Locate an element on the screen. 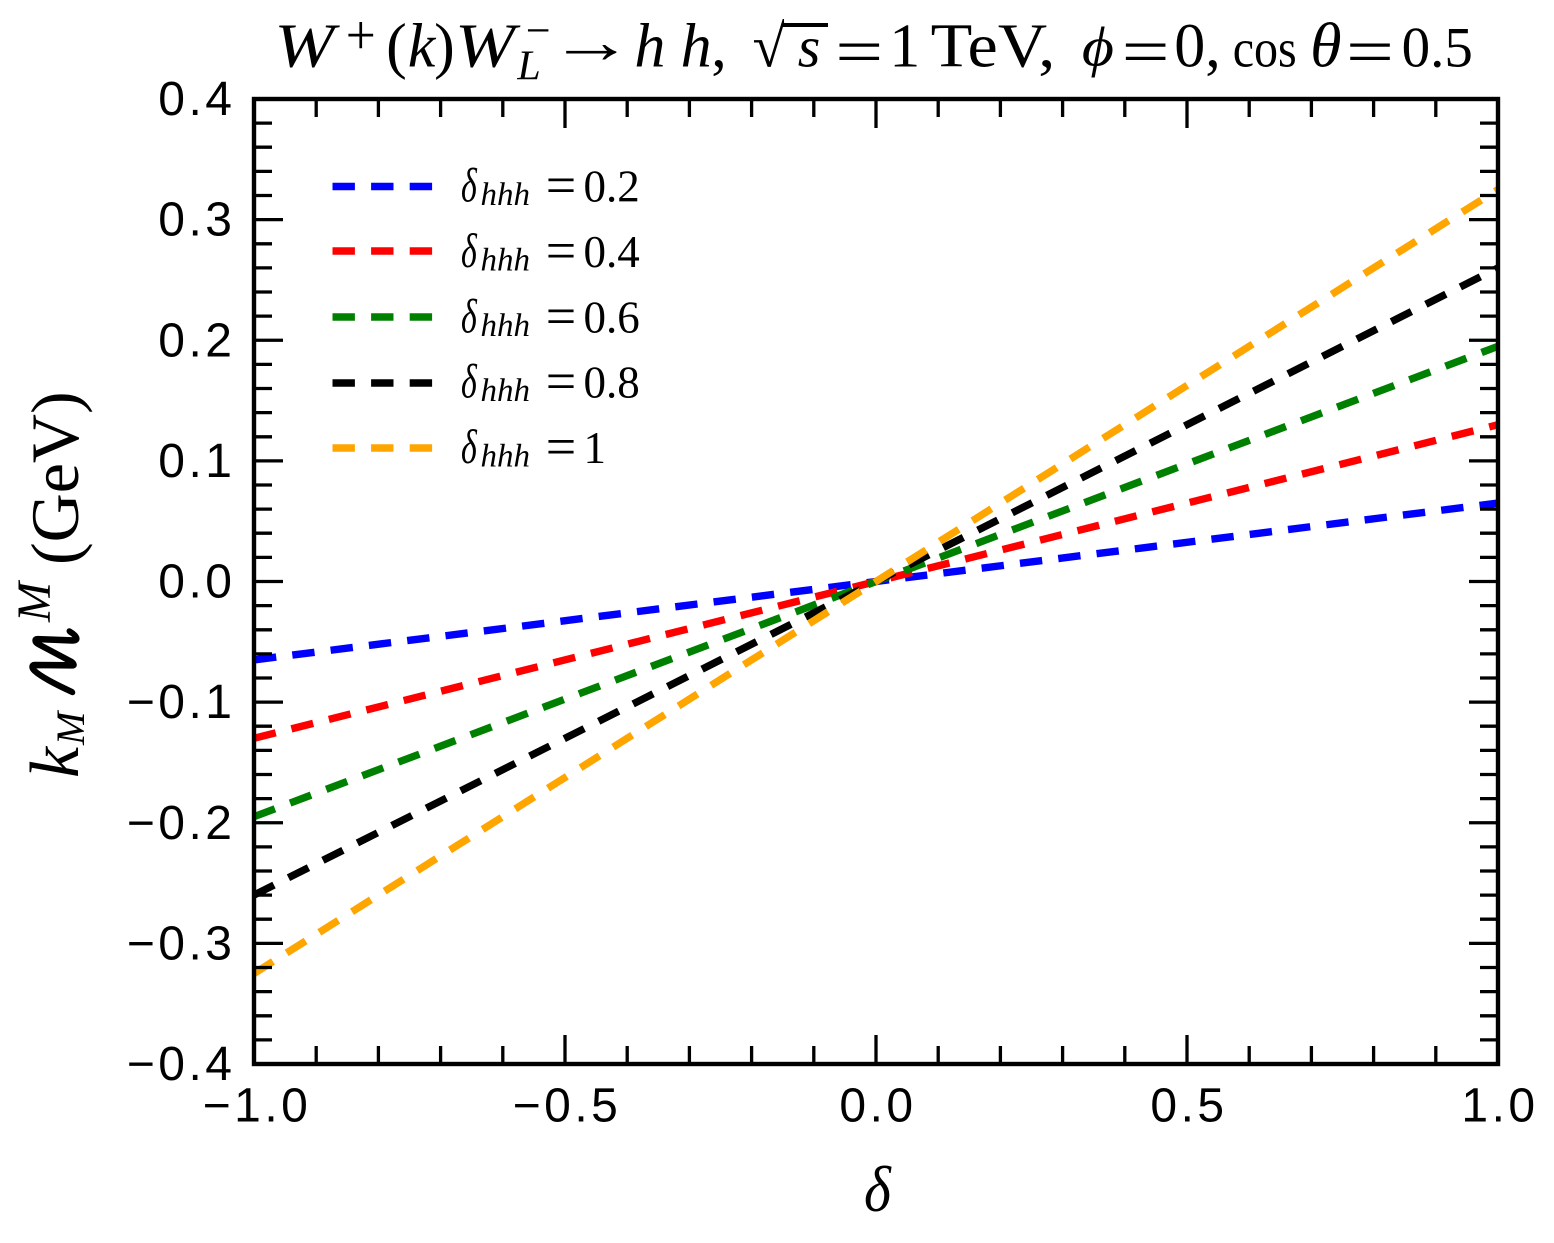 This screenshot has width=1554, height=1243. svg-text: cos is located at coordinates (1265, 49).